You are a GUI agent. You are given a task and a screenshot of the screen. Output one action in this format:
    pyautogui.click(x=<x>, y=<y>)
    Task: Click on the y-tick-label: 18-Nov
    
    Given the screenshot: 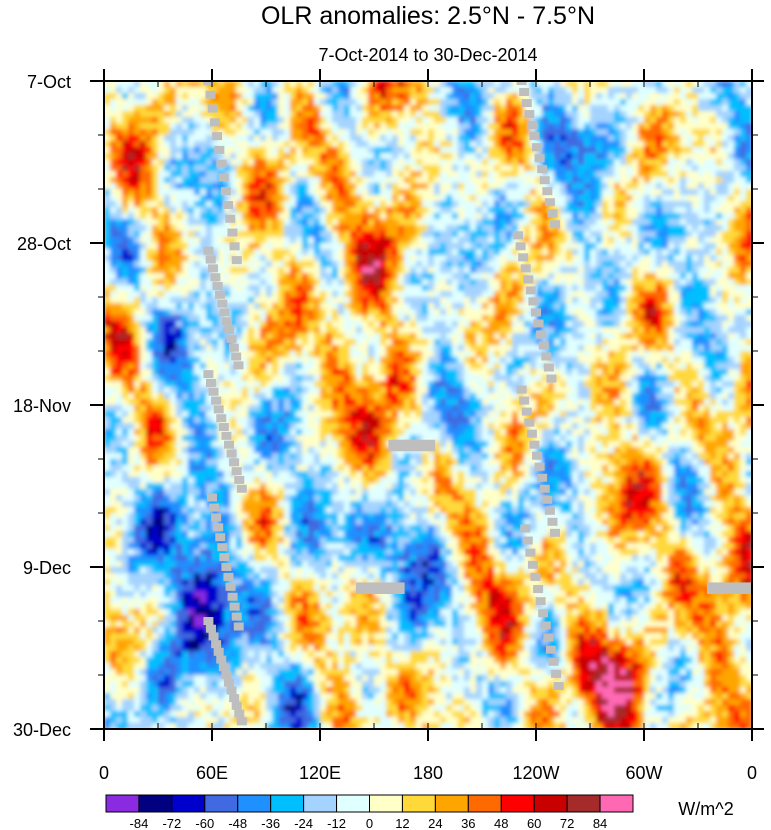 What is the action you would take?
    pyautogui.click(x=42, y=406)
    